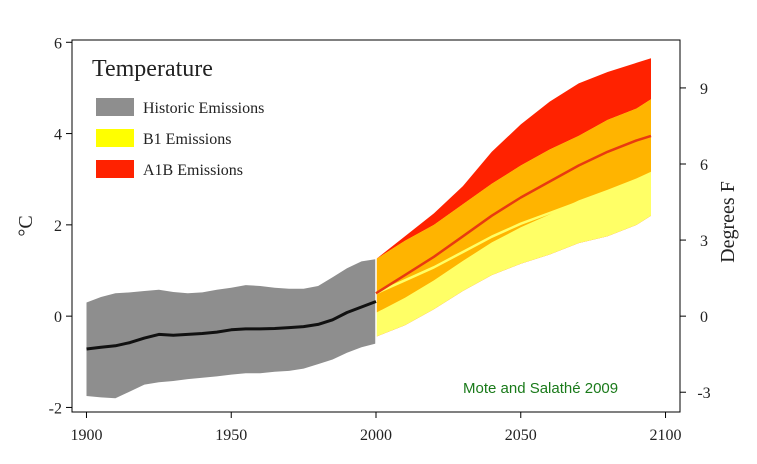  Describe the element at coordinates (521, 435) in the screenshot. I see `x-tick-label: 2050` at that location.